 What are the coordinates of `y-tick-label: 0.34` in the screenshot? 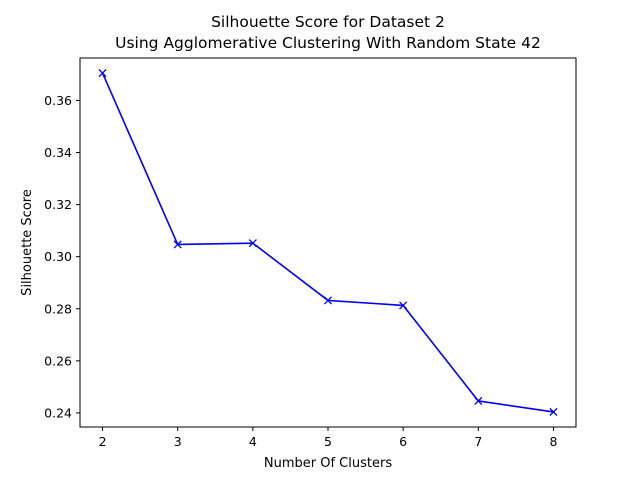 It's located at (58, 152).